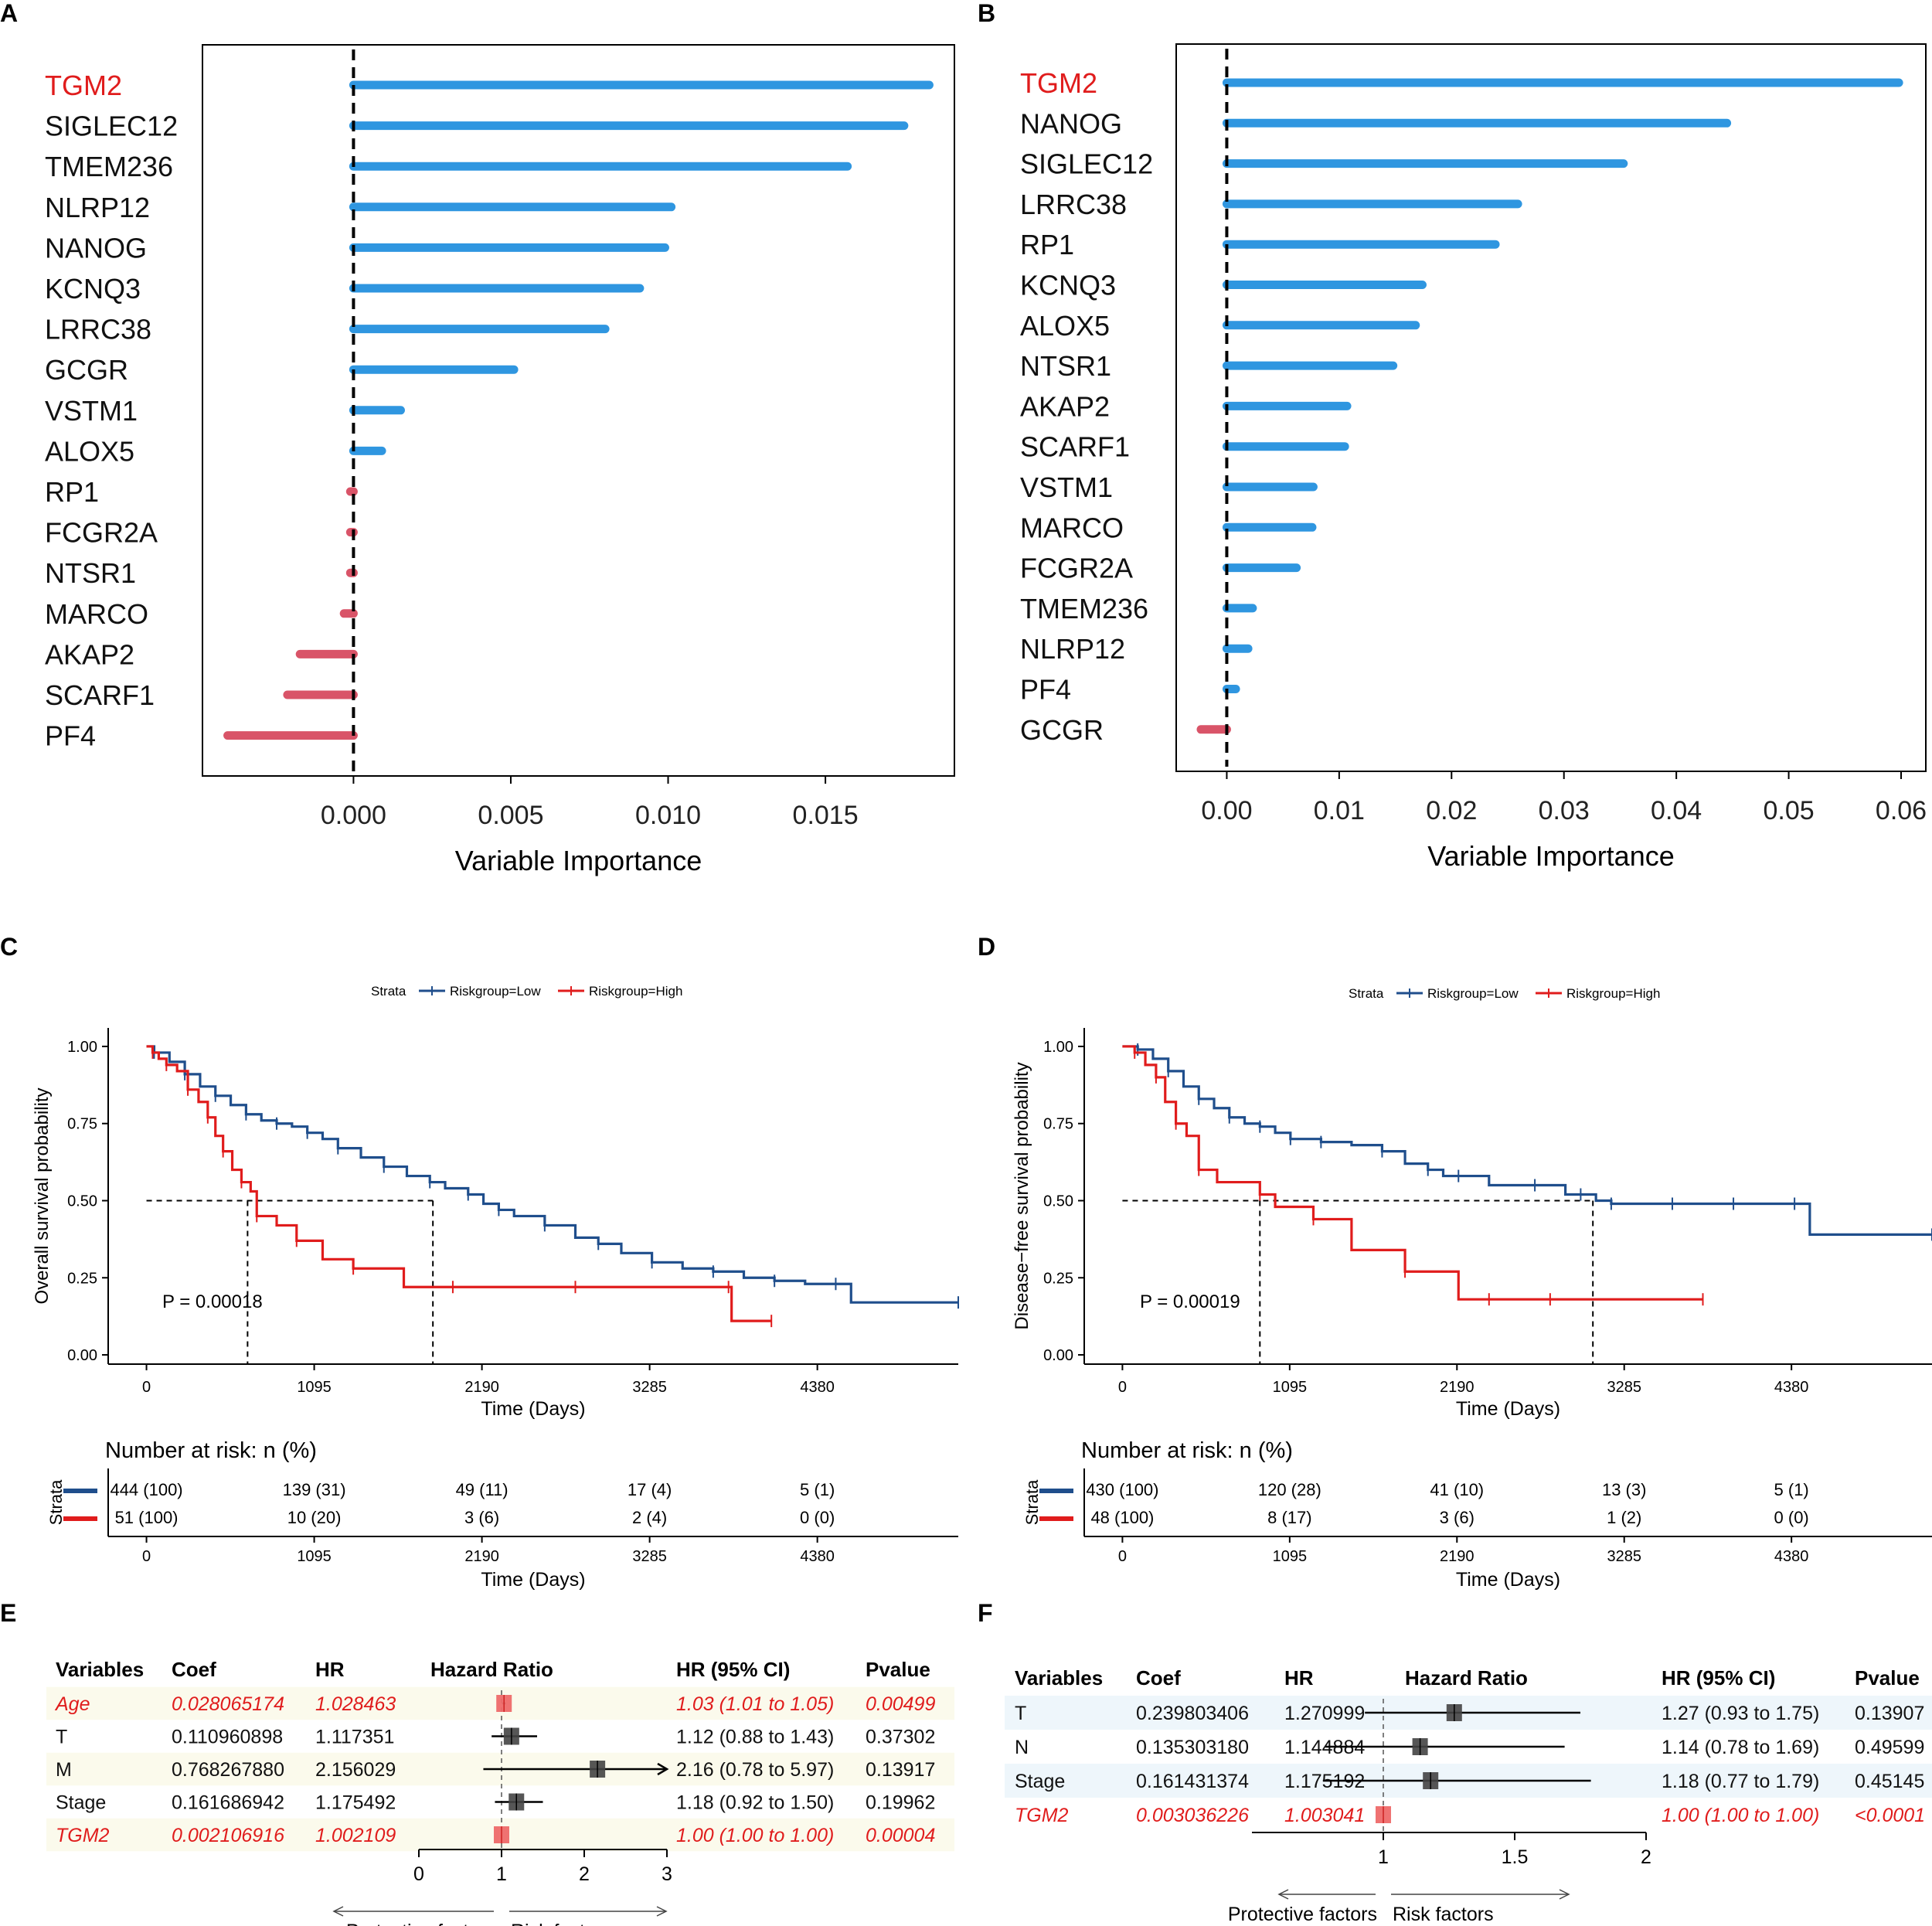 This screenshot has height=1926, width=1932. Describe the element at coordinates (355, 1770) in the screenshot. I see `table-cell: 2.156029` at that location.